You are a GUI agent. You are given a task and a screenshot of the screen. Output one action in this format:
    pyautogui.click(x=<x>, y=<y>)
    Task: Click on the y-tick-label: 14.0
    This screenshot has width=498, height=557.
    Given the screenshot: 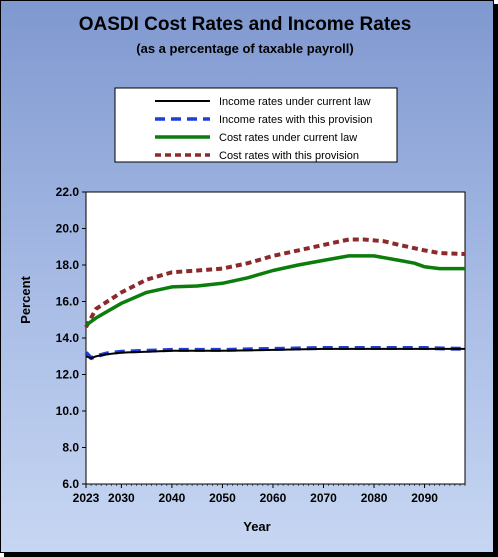 What is the action you would take?
    pyautogui.click(x=68, y=338)
    